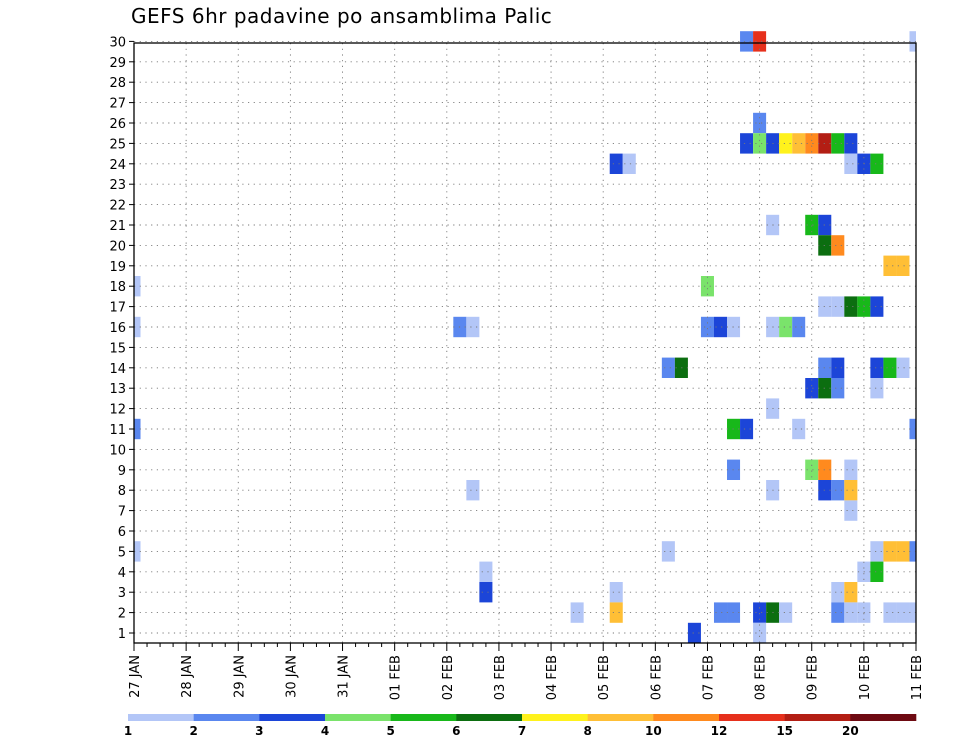 The height and width of the screenshot is (742, 960). I want to click on legend-label: 3, so click(259, 731).